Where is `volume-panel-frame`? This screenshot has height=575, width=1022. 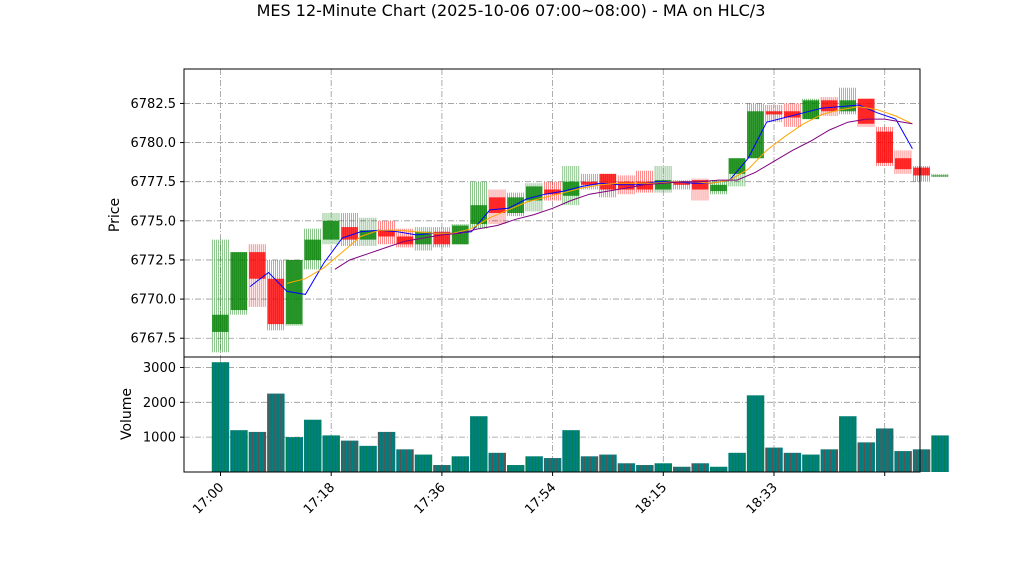
volume-panel-frame is located at coordinates (552, 414).